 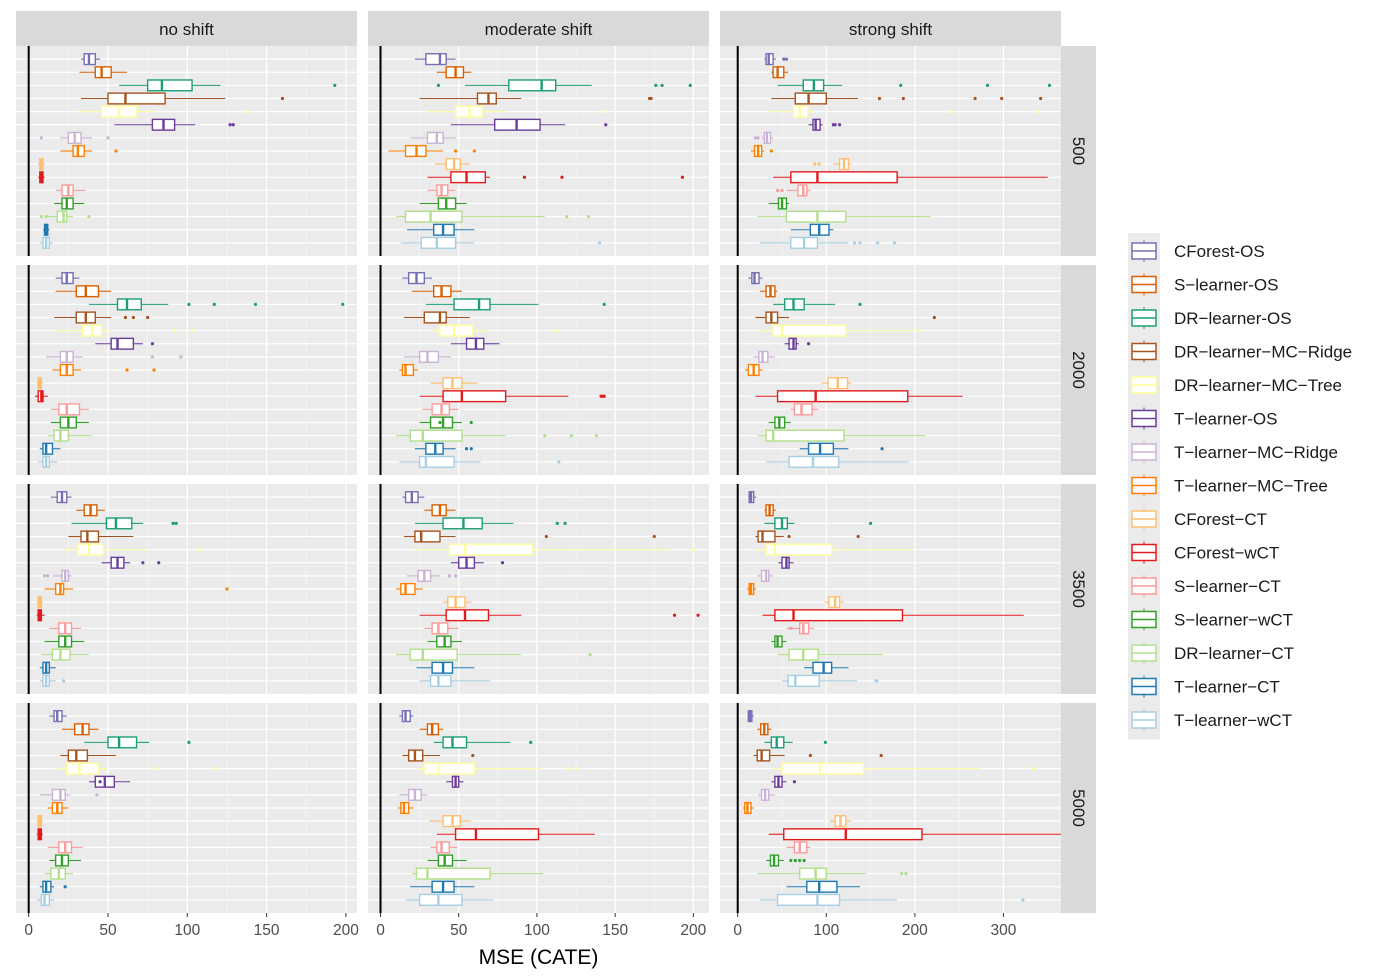 I want to click on row-strip-label: 2000, so click(x=1078, y=370).